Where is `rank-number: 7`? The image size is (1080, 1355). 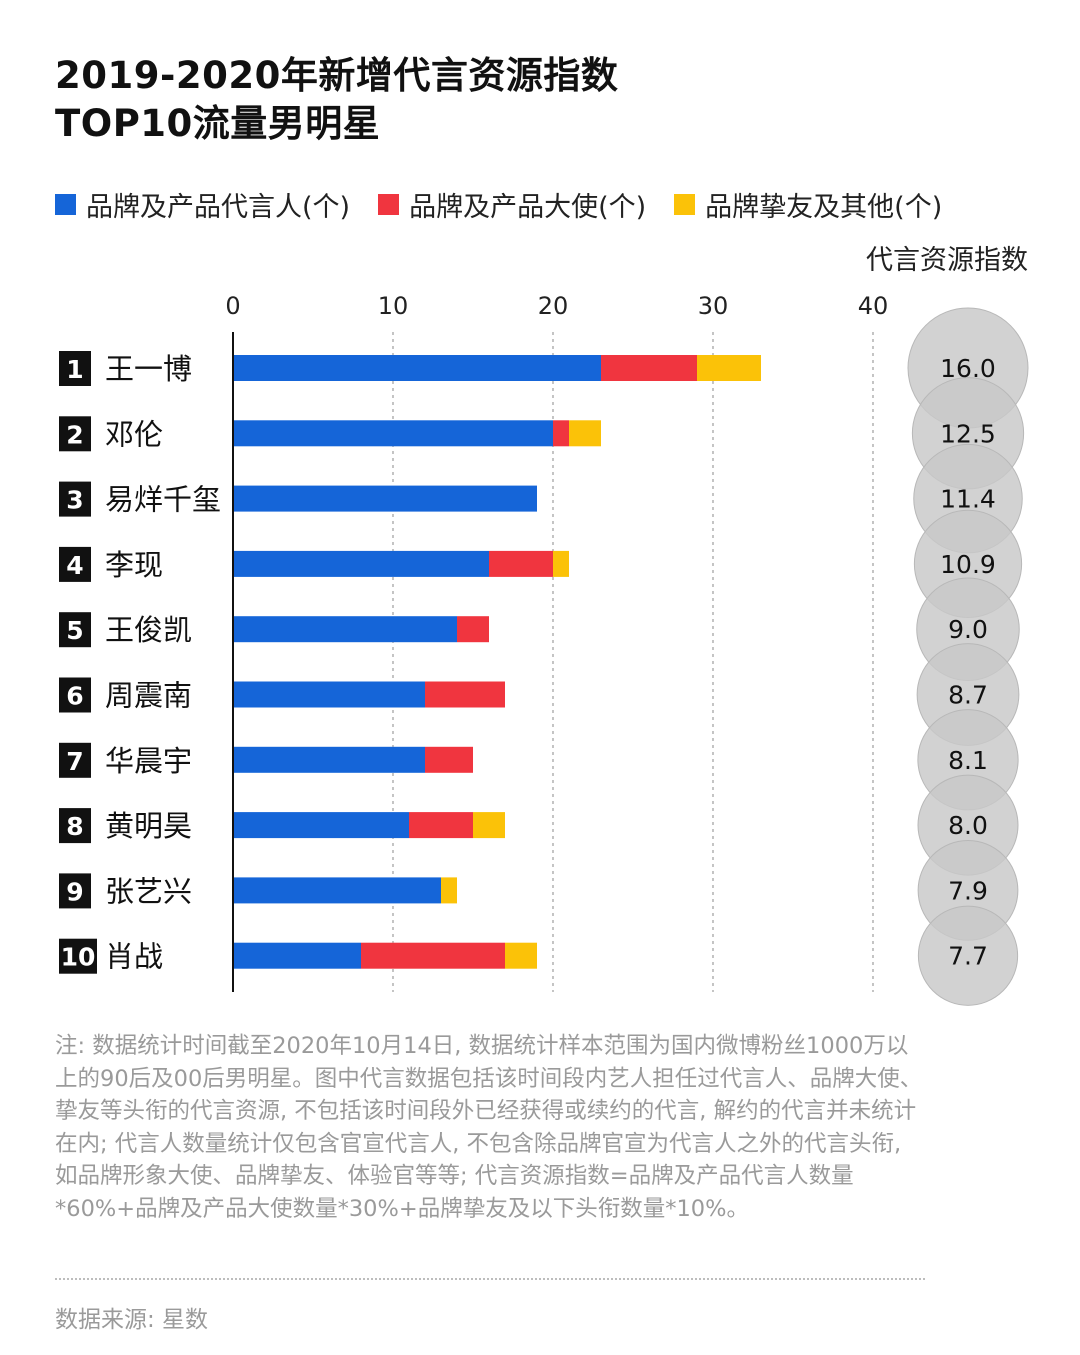
rank-number: 7 is located at coordinates (74, 761).